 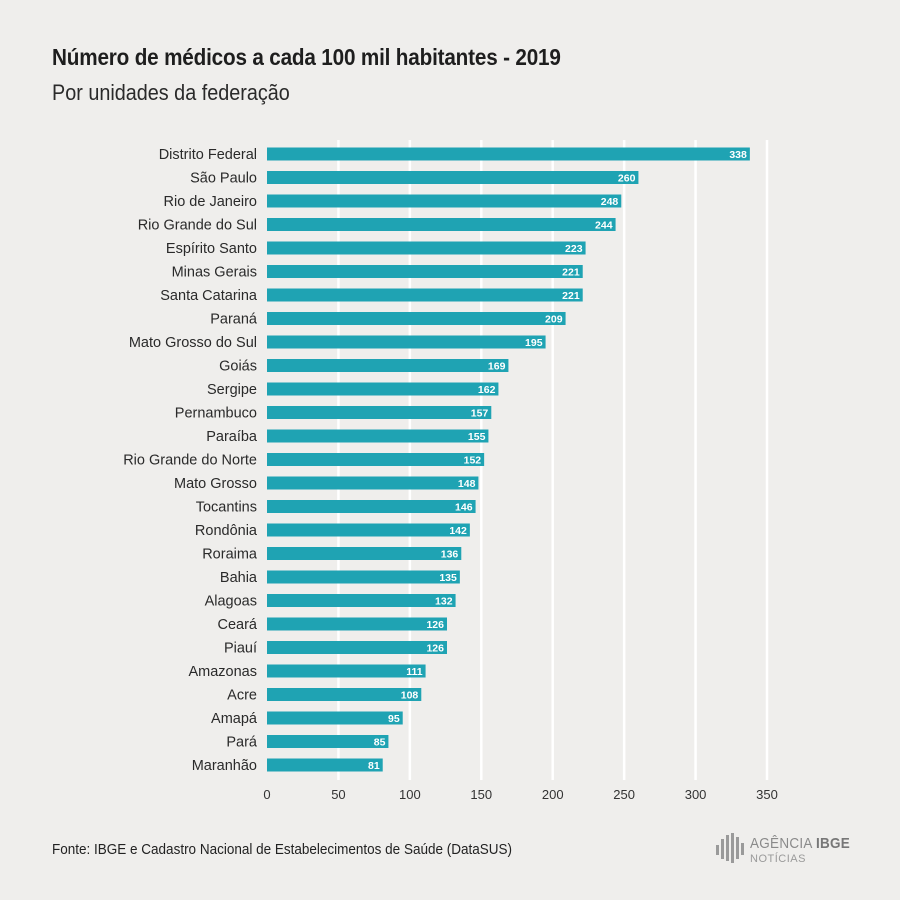 I want to click on x-tick-label: 0, so click(x=266, y=794).